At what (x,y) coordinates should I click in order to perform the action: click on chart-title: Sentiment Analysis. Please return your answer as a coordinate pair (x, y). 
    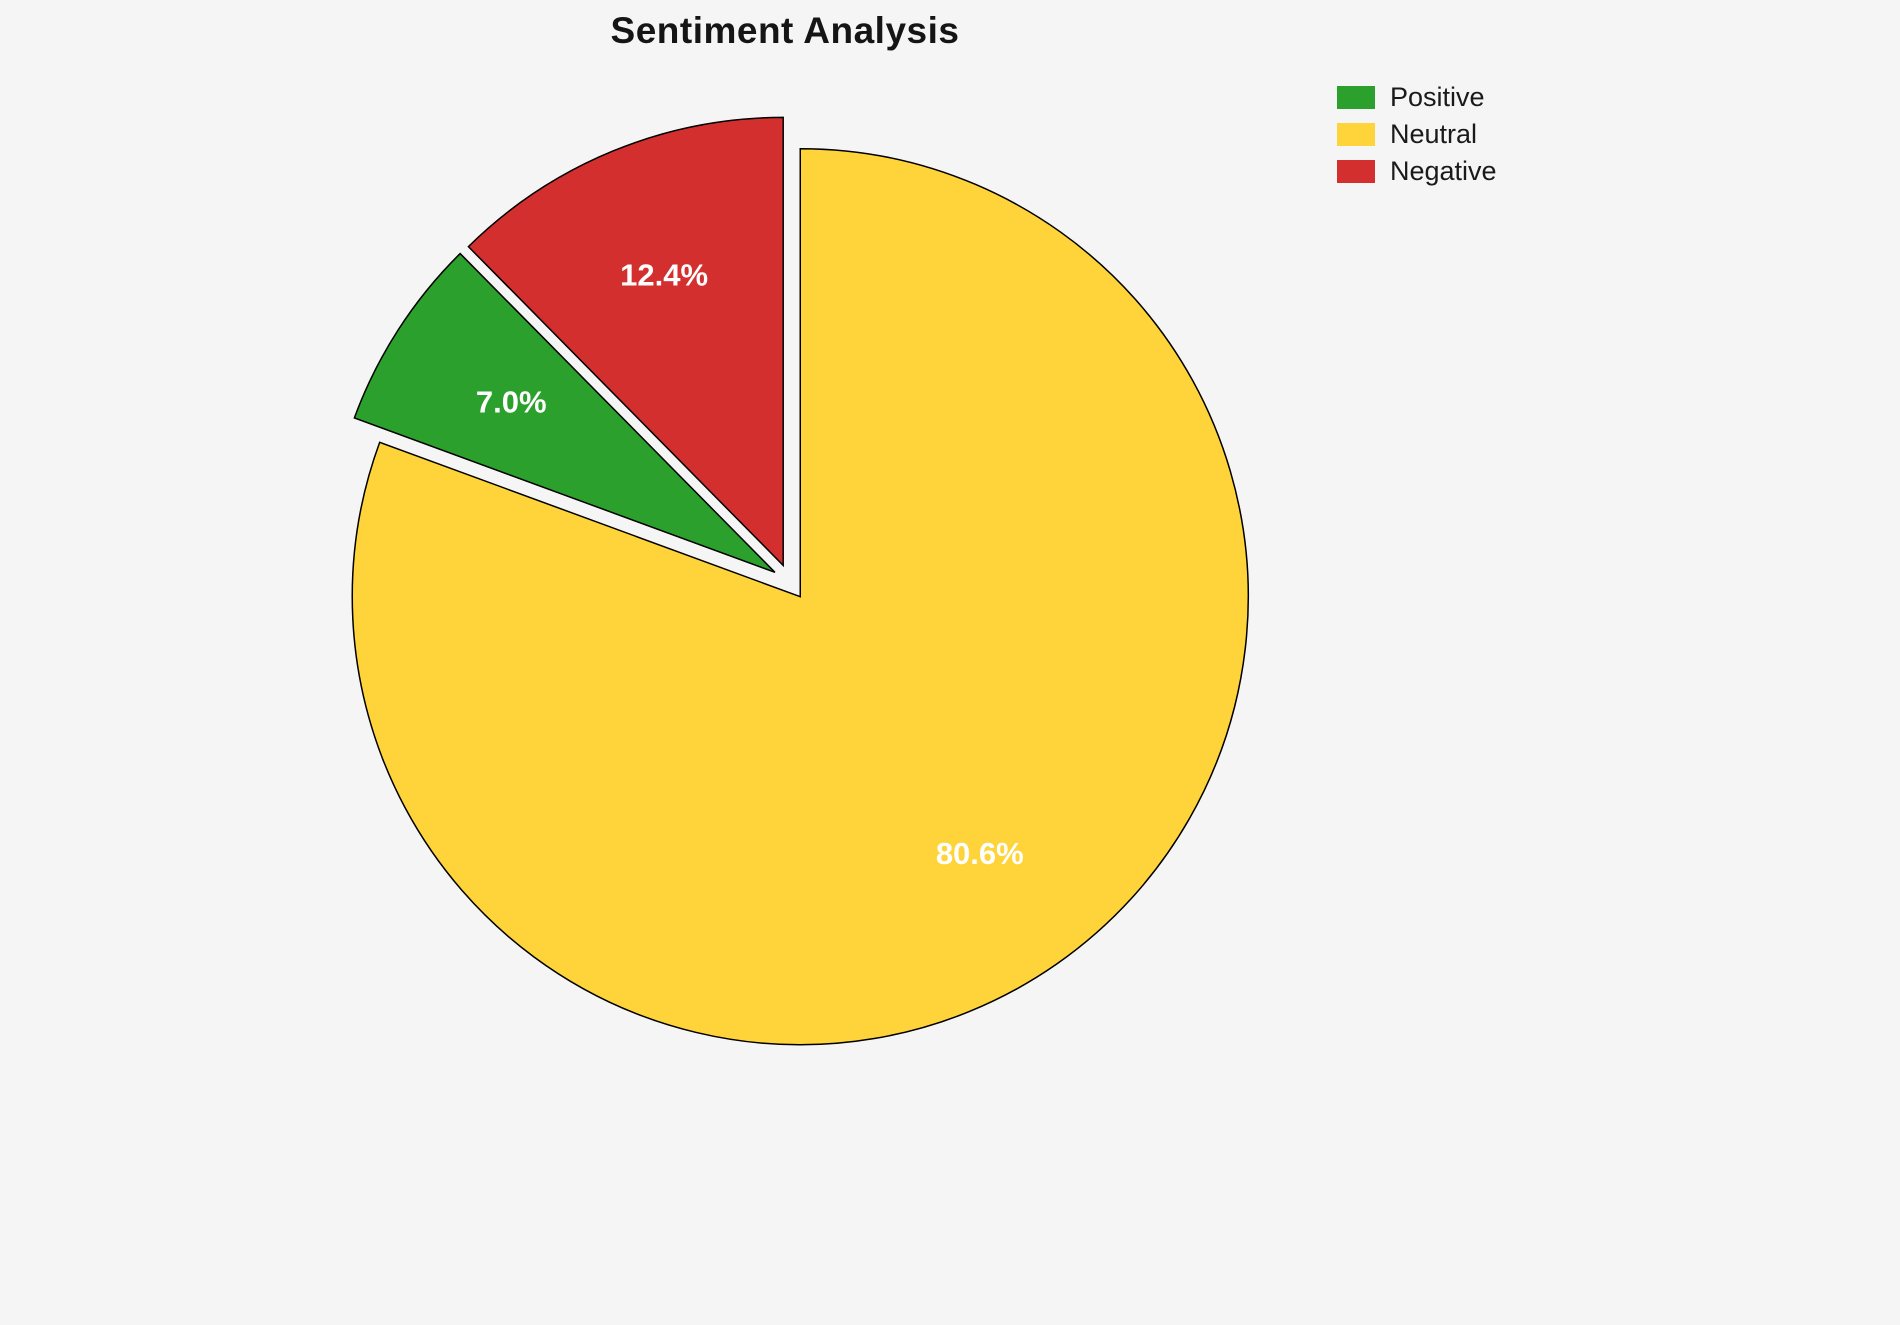
    Looking at the image, I should click on (785, 30).